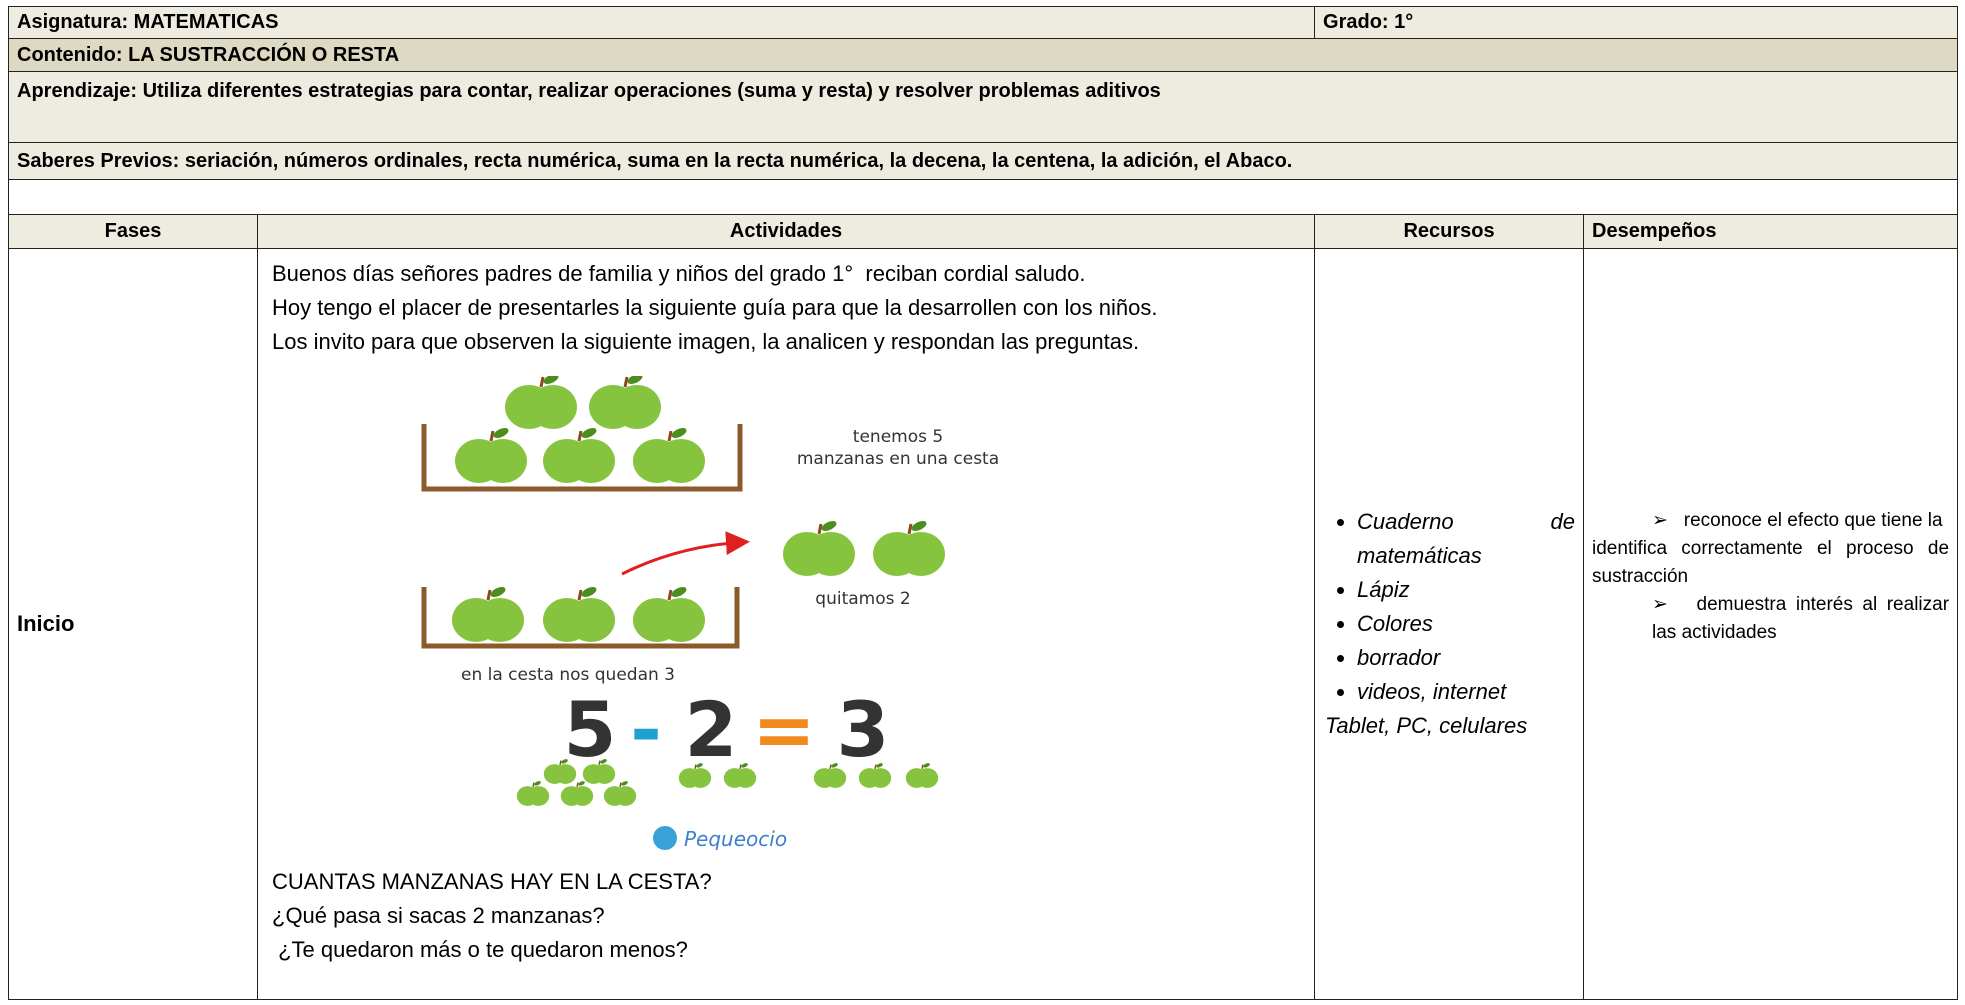  Describe the element at coordinates (1466, 590) in the screenshot. I see `resource: Lápiz` at that location.